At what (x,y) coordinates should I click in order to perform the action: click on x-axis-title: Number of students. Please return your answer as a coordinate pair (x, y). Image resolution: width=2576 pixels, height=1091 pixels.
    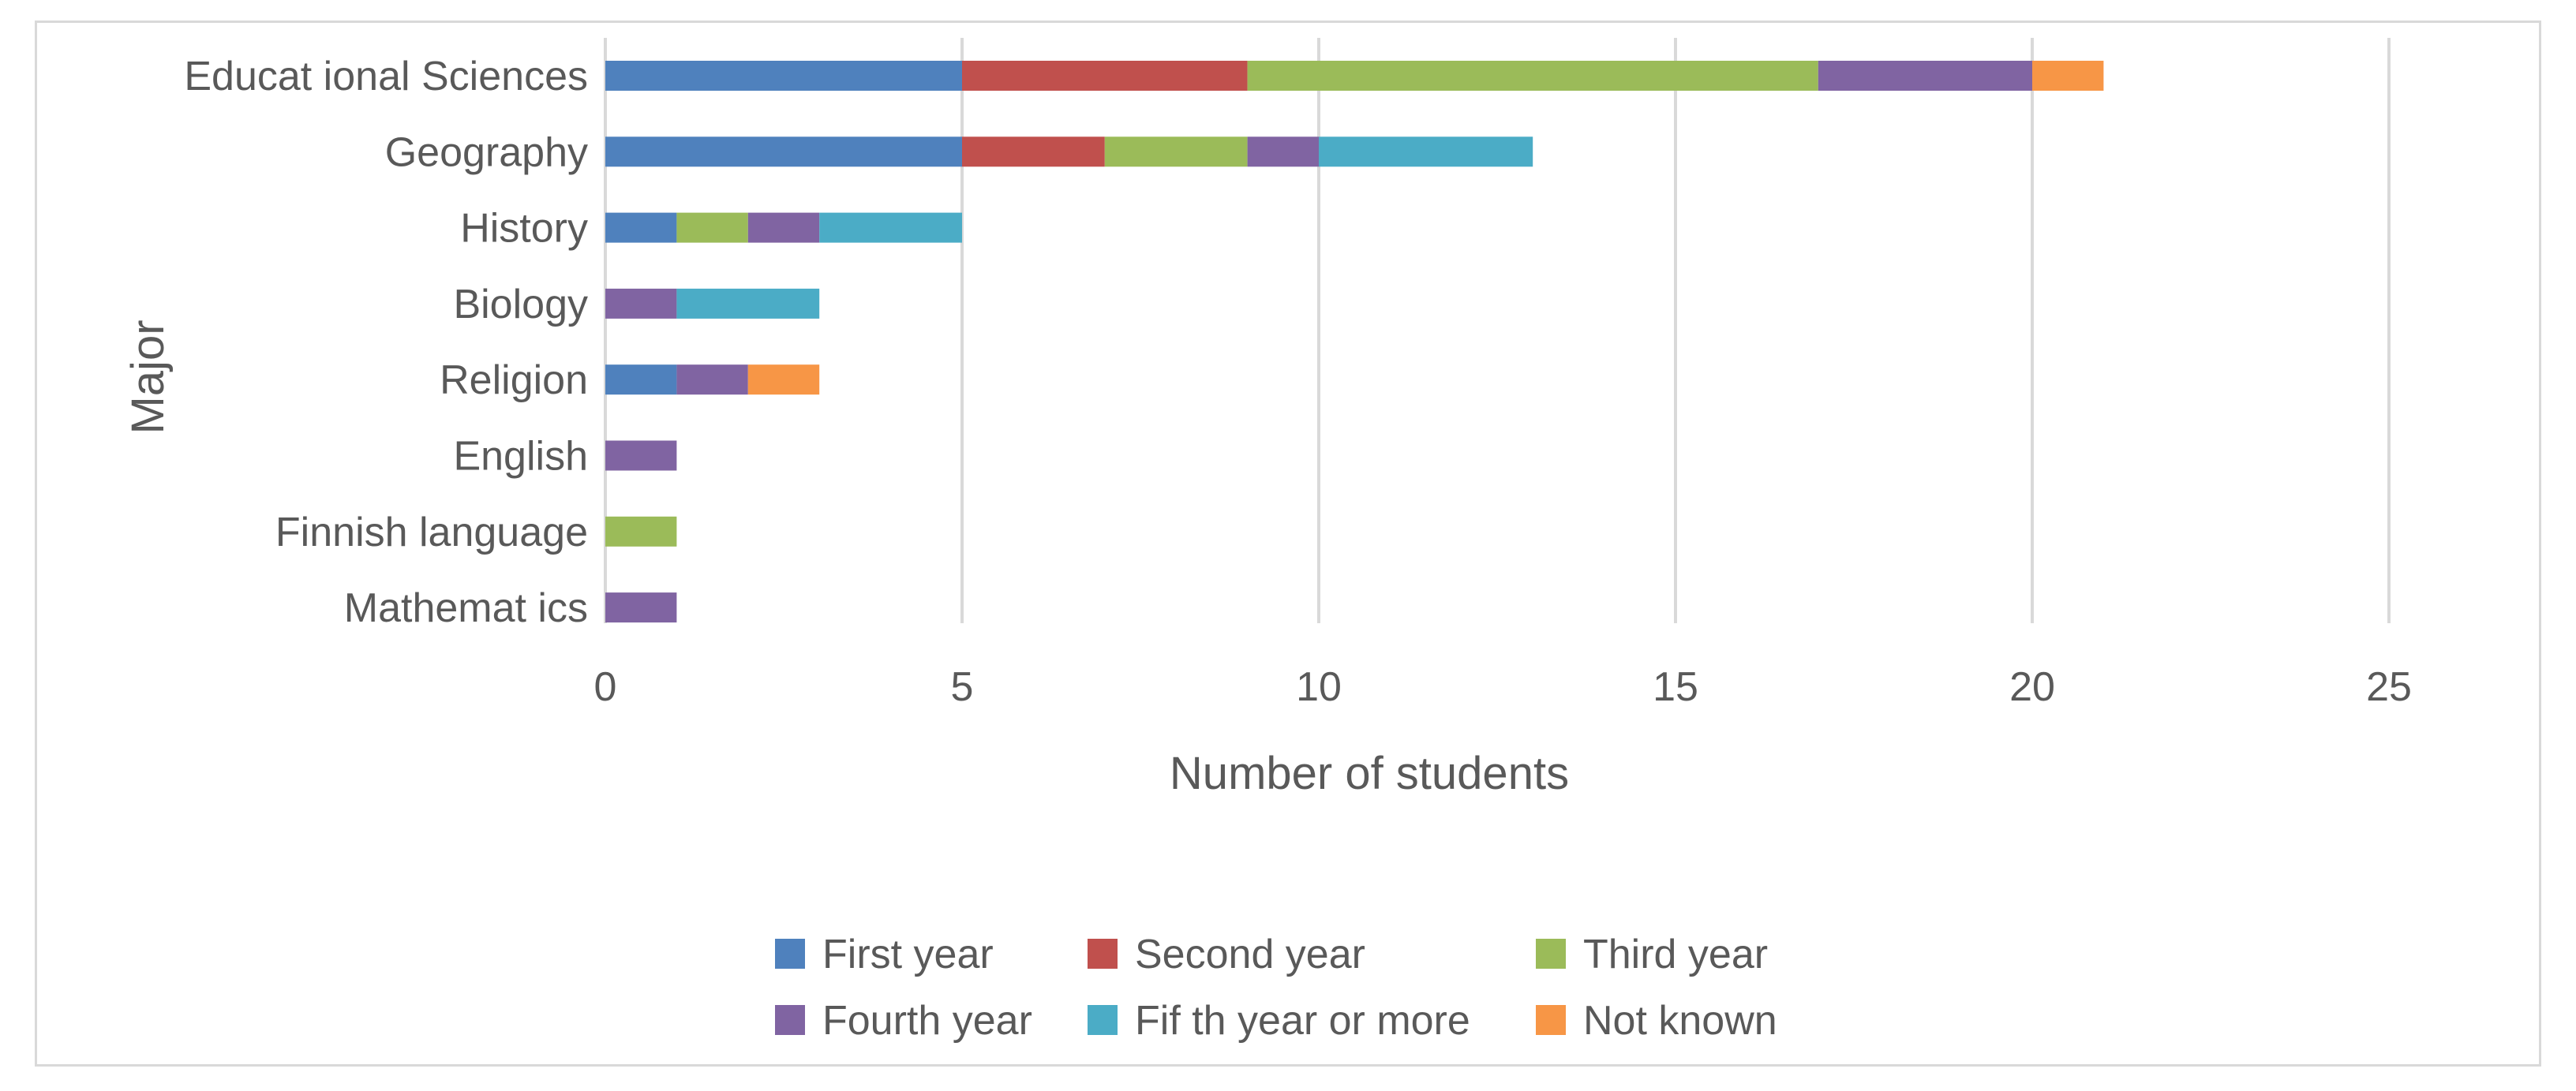
    Looking at the image, I should click on (1369, 773).